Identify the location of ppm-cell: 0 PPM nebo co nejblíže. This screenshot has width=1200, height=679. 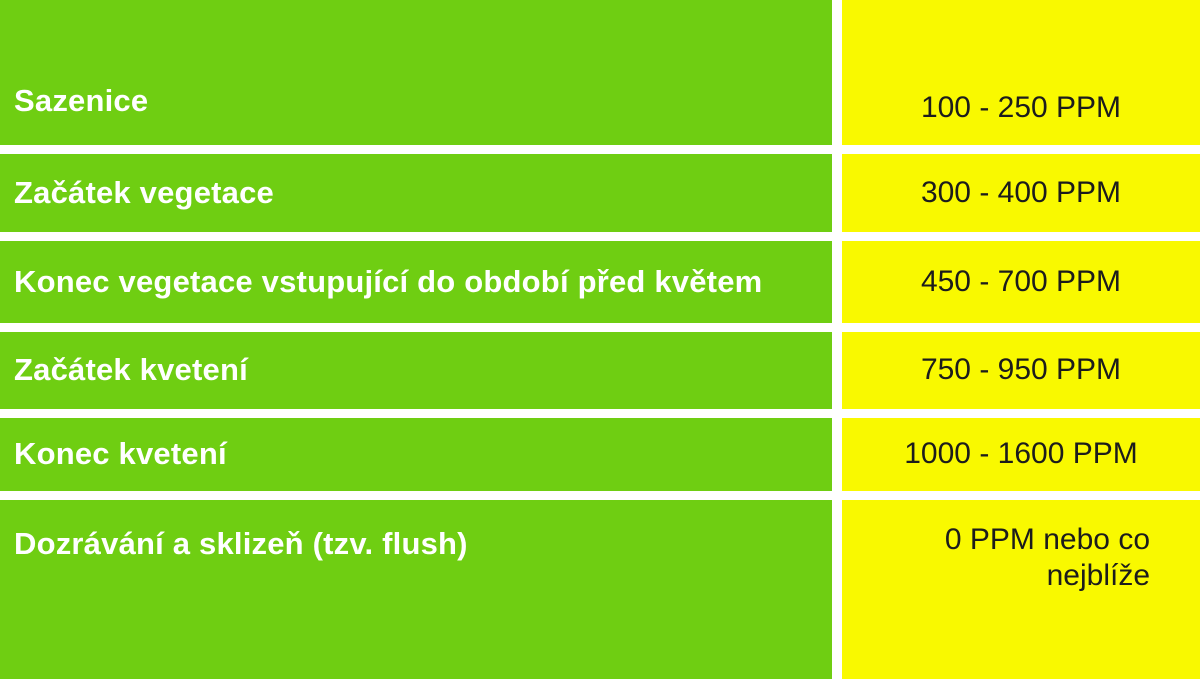
(1021, 589).